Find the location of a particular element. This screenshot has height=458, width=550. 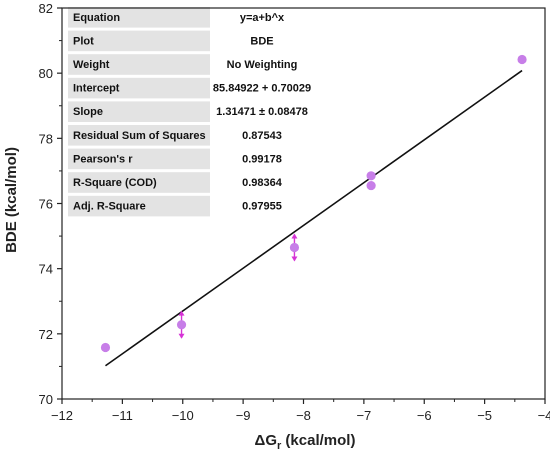

x-tick-label: −5 is located at coordinates (484, 415).